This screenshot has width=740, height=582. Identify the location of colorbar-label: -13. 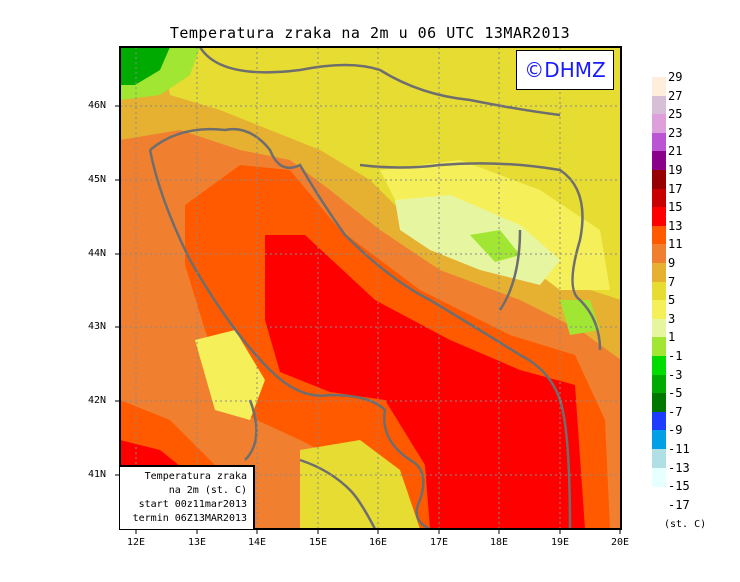
(679, 467).